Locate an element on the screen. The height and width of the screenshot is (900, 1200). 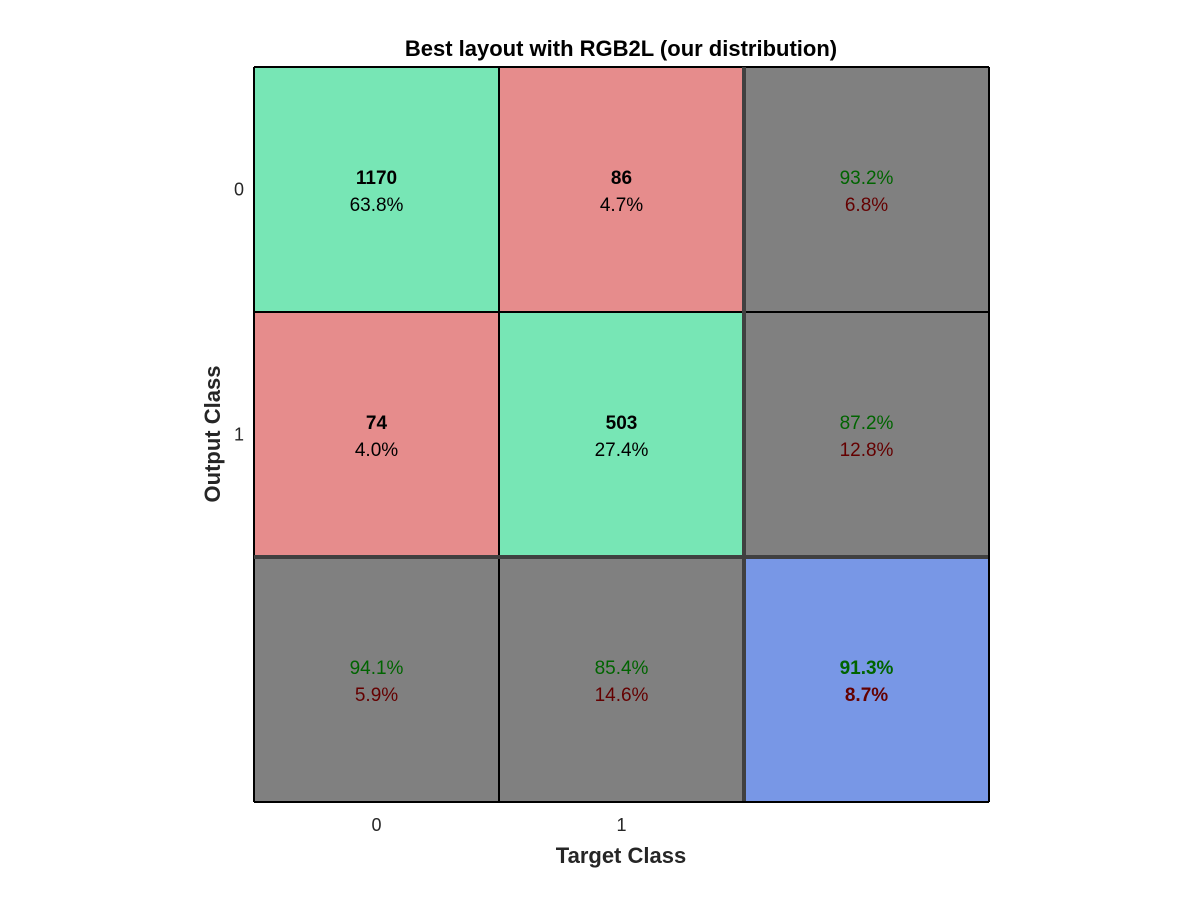
matrix-cell: 86 4.7% is located at coordinates (621, 189).